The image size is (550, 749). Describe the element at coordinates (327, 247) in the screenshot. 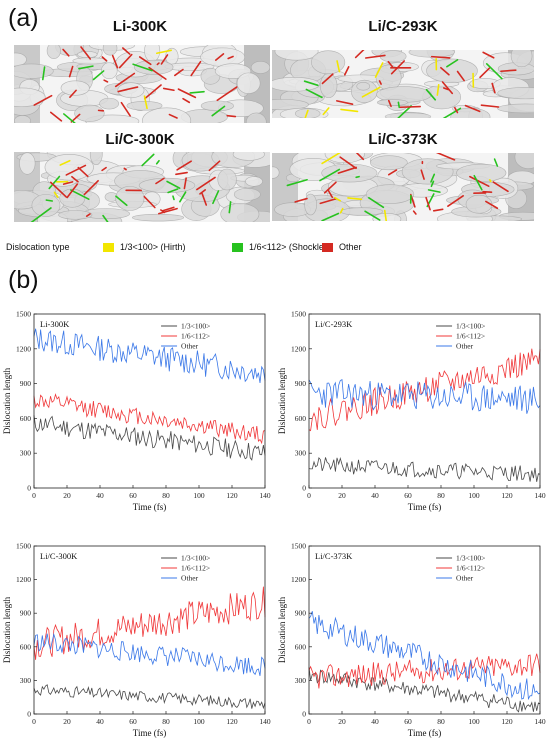

I see `legend-swatch-other` at that location.